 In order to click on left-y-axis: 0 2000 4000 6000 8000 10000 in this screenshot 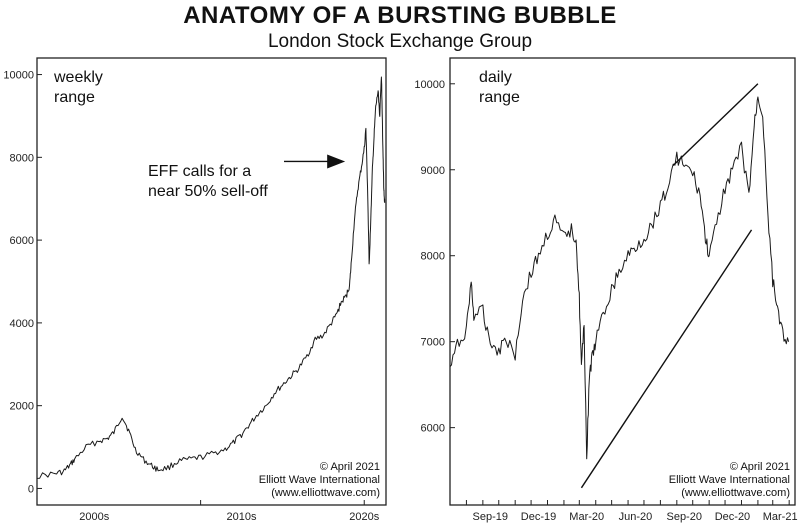, I will do `click(22, 282)`.